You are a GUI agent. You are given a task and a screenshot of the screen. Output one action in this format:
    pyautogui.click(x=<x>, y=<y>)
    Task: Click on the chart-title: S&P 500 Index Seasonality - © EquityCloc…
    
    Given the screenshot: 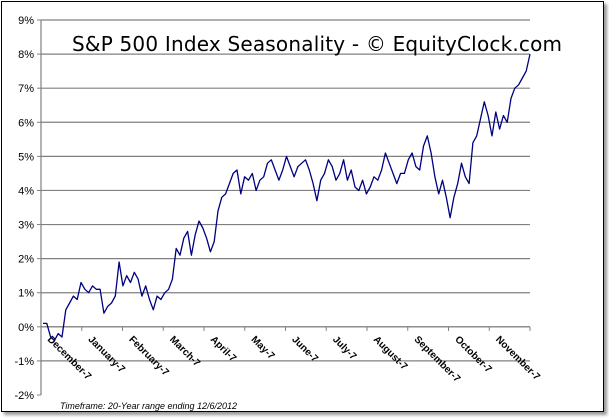 What is the action you would take?
    pyautogui.click(x=317, y=44)
    